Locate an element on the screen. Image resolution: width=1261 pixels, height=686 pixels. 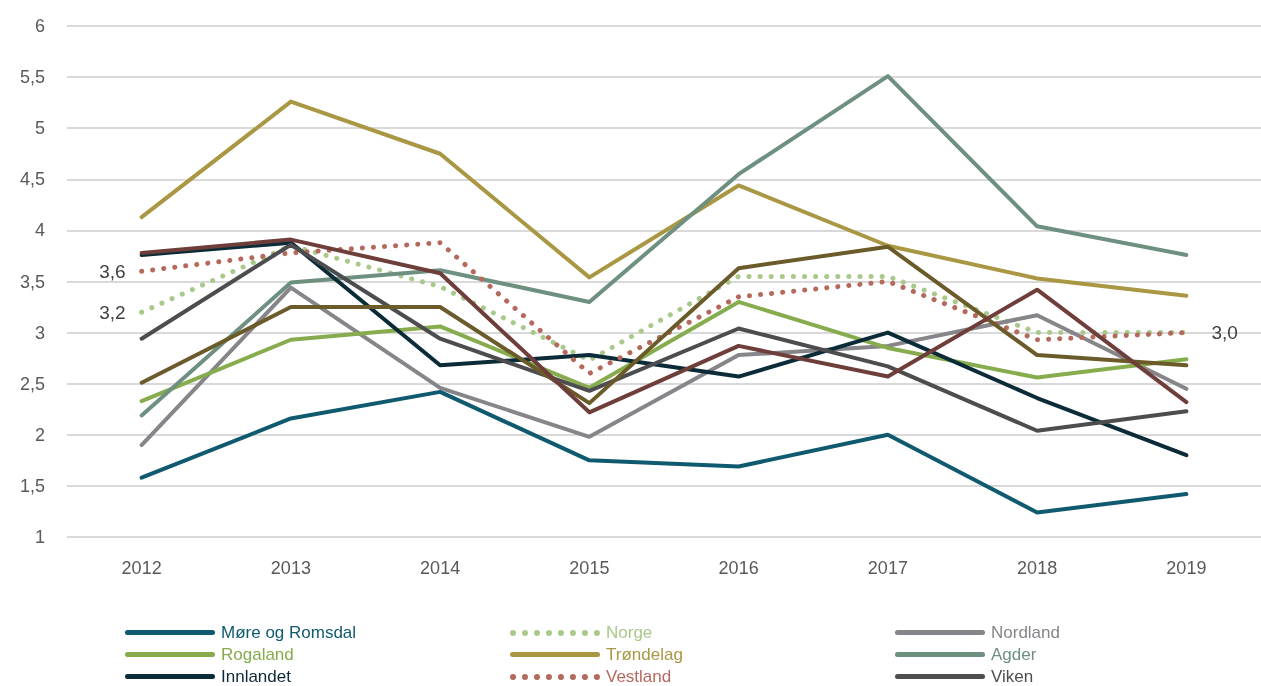
annotation: 3,6 is located at coordinates (112, 271).